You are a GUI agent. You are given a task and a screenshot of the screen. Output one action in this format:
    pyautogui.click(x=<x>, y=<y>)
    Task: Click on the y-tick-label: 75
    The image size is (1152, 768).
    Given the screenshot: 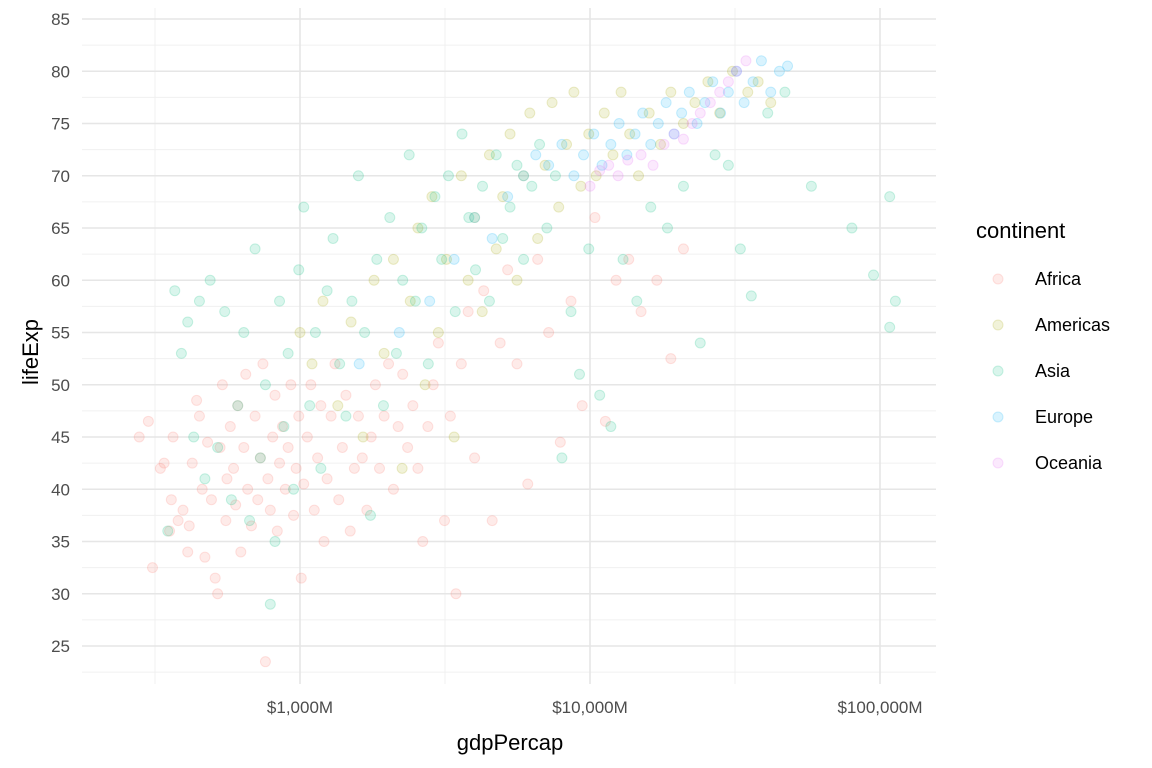 What is the action you would take?
    pyautogui.click(x=60, y=124)
    